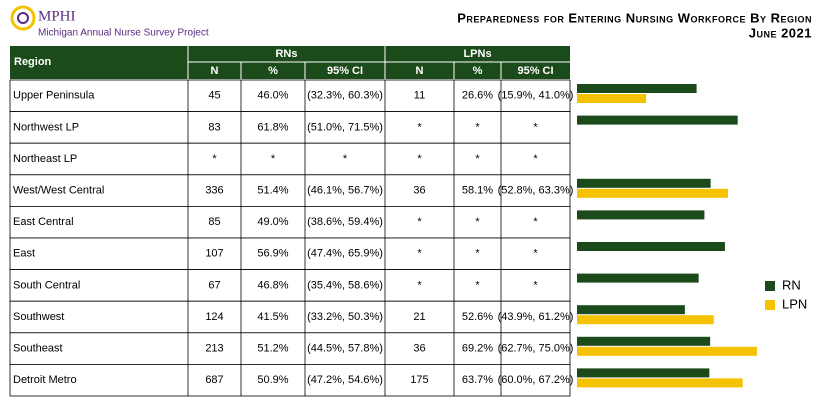  I want to click on logo-emblem, so click(23, 18).